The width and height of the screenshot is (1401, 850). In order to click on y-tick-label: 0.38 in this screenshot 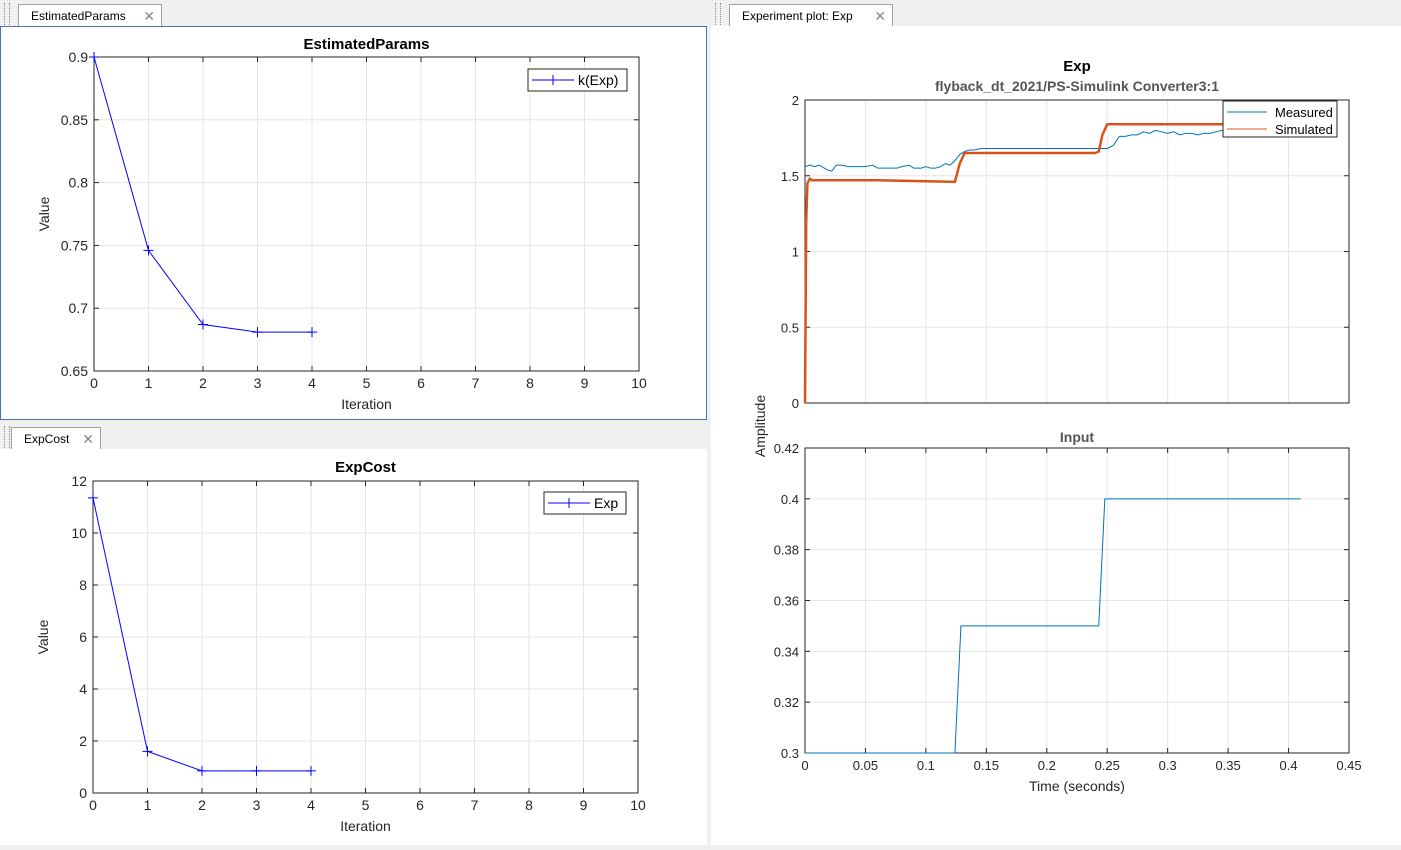, I will do `click(786, 550)`.